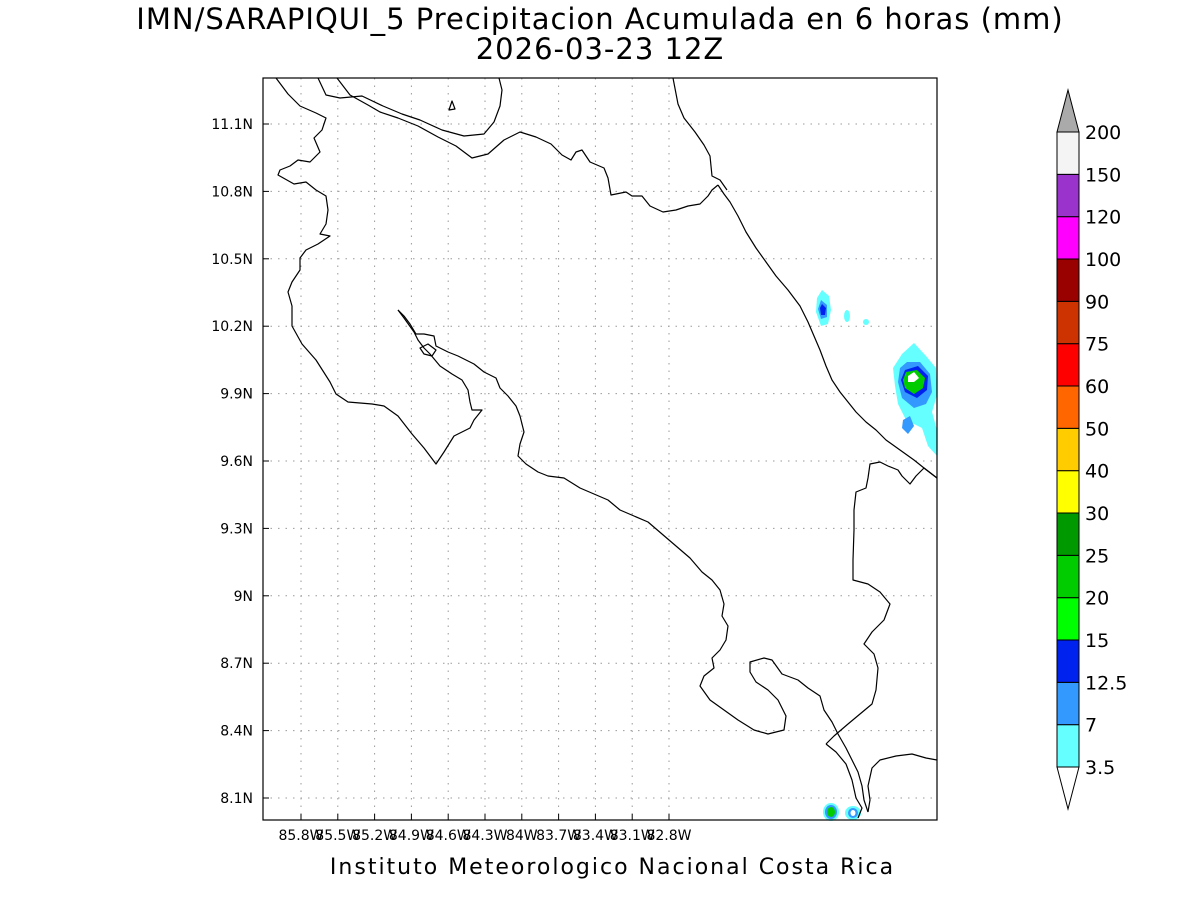 Image resolution: width=1200 pixels, height=900 pixels. I want to click on colorbar-under-triangle, so click(1068, 788).